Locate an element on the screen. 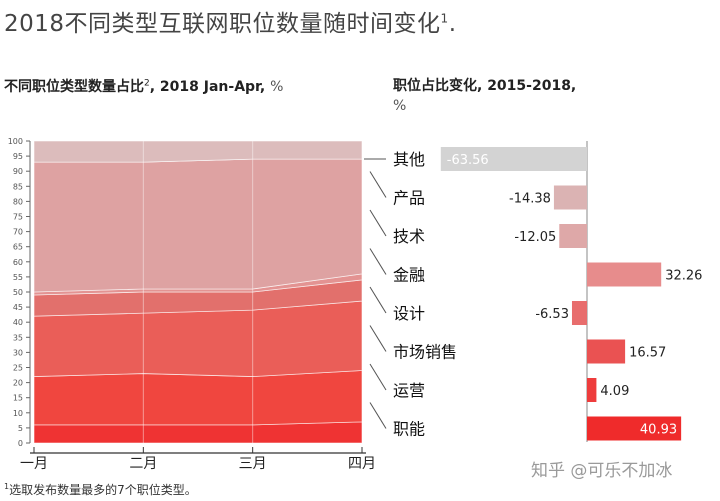  bar-category-label-职能: 职能 is located at coordinates (409, 429).